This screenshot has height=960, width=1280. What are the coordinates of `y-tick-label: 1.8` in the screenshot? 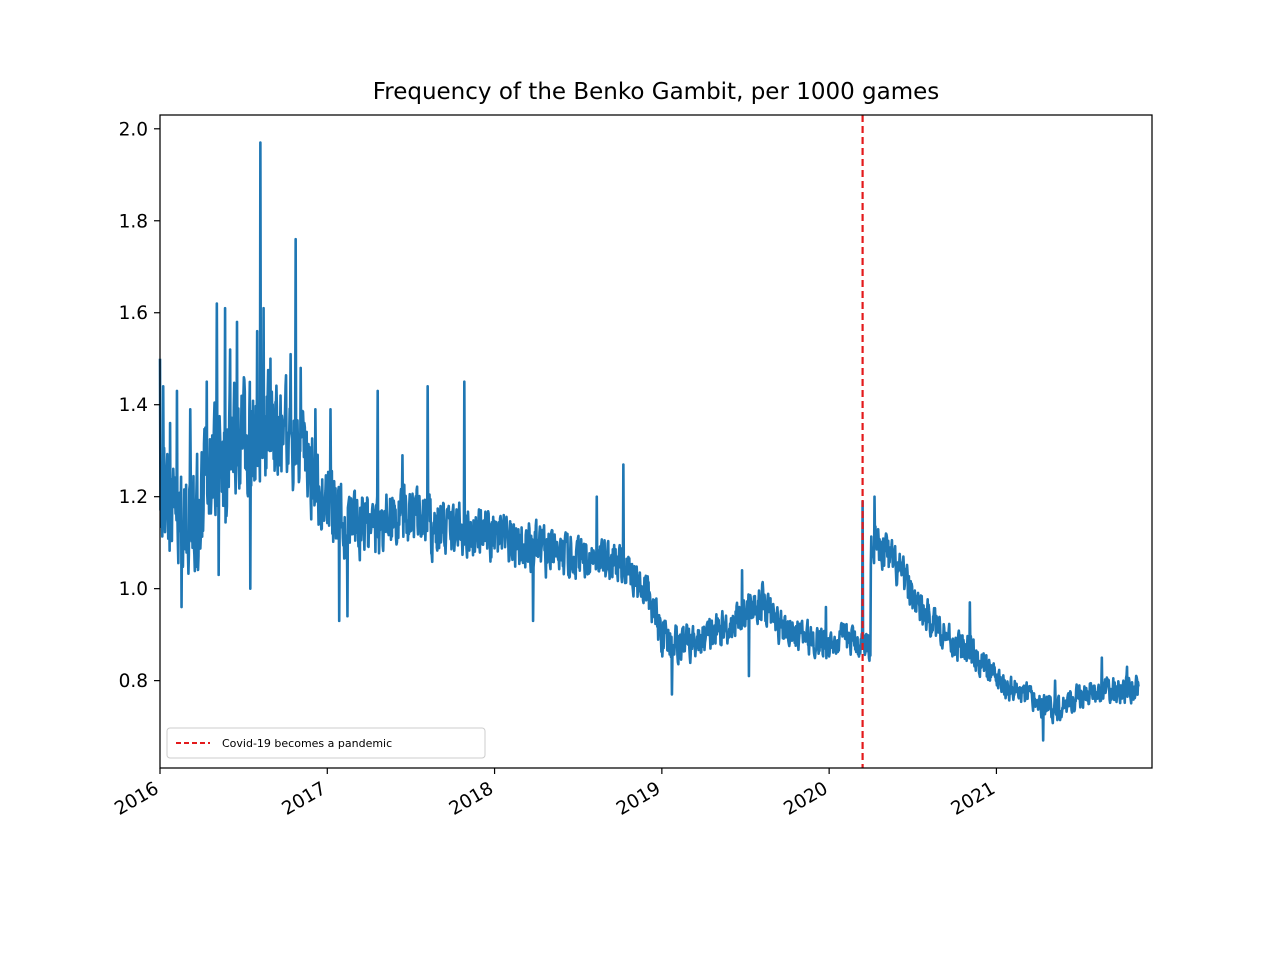 It's located at (133, 221).